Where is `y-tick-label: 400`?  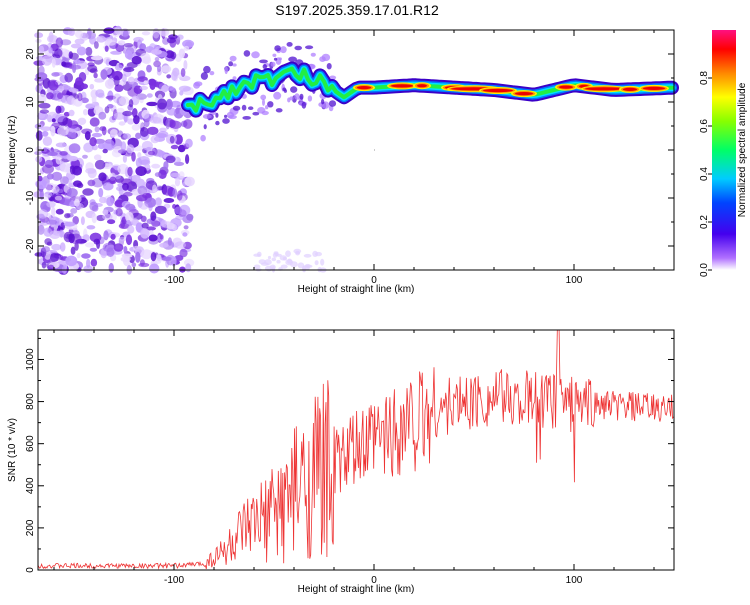 y-tick-label: 400 is located at coordinates (30, 485).